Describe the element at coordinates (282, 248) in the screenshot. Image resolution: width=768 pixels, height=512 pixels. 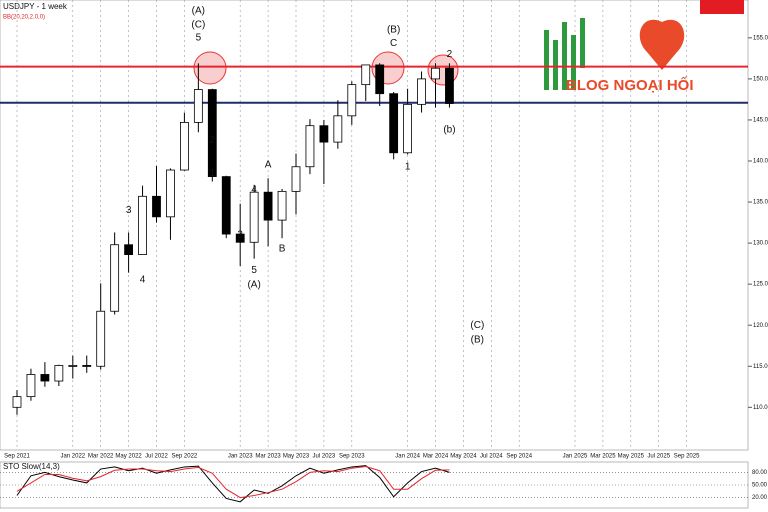
I see `wave-label: B` at that location.